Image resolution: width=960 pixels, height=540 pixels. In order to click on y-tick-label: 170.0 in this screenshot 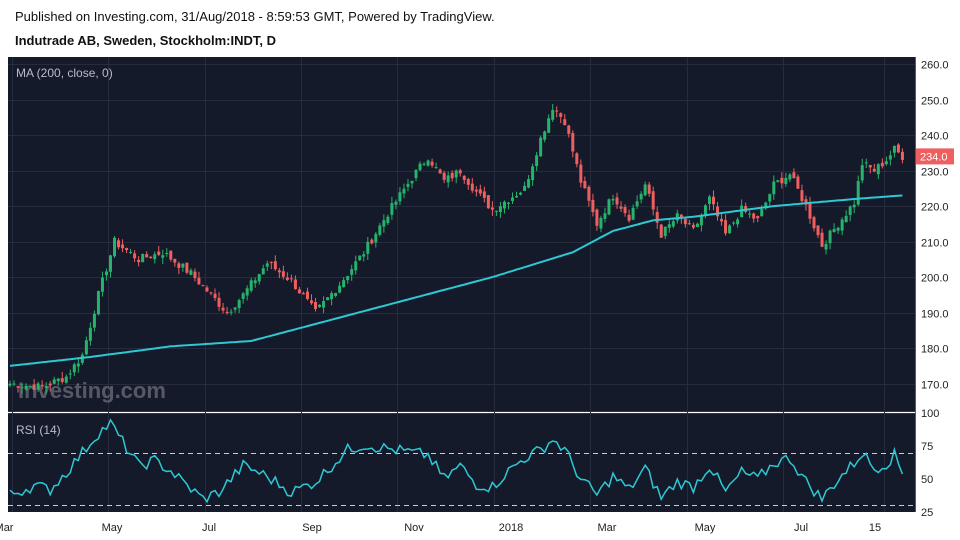, I will do `click(935, 386)`.